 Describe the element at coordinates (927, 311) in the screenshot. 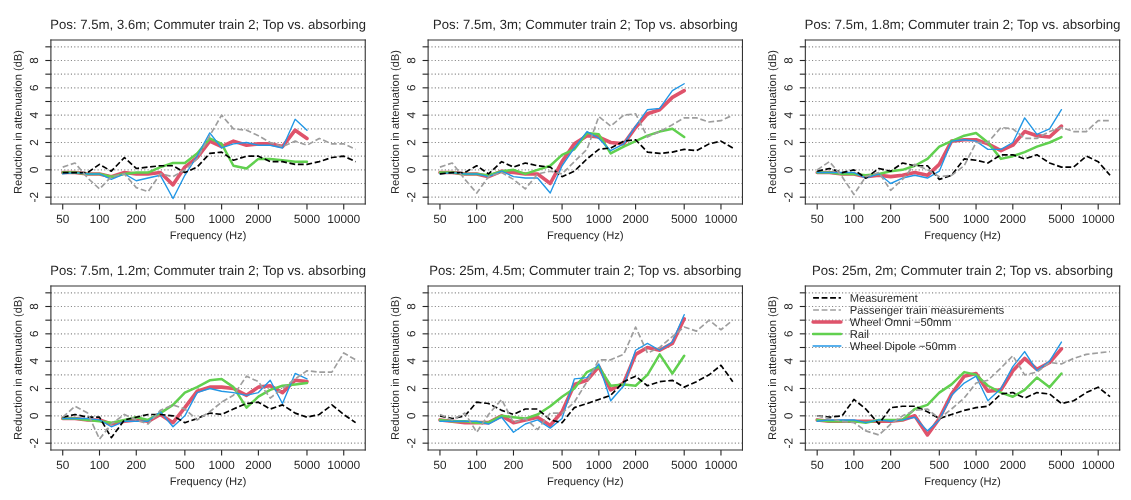

I see `legend-label: Passenger train measurements` at that location.